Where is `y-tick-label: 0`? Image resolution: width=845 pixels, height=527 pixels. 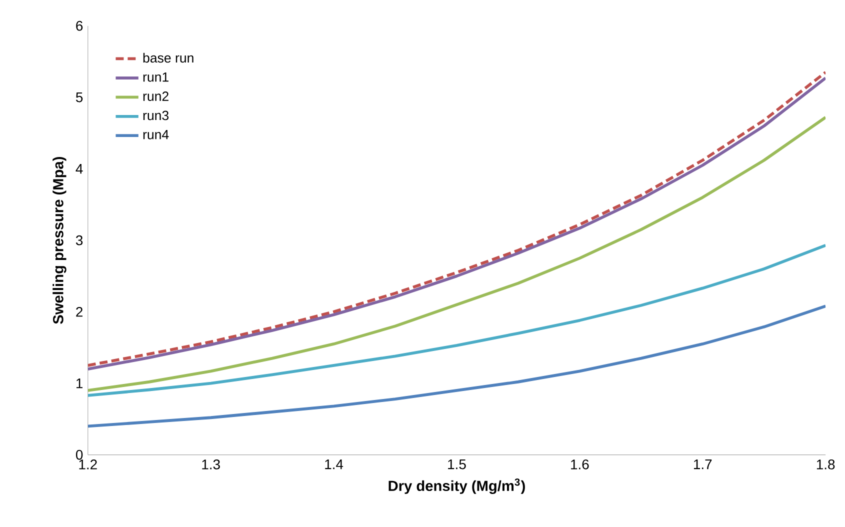 y-tick-label: 0 is located at coordinates (79, 455).